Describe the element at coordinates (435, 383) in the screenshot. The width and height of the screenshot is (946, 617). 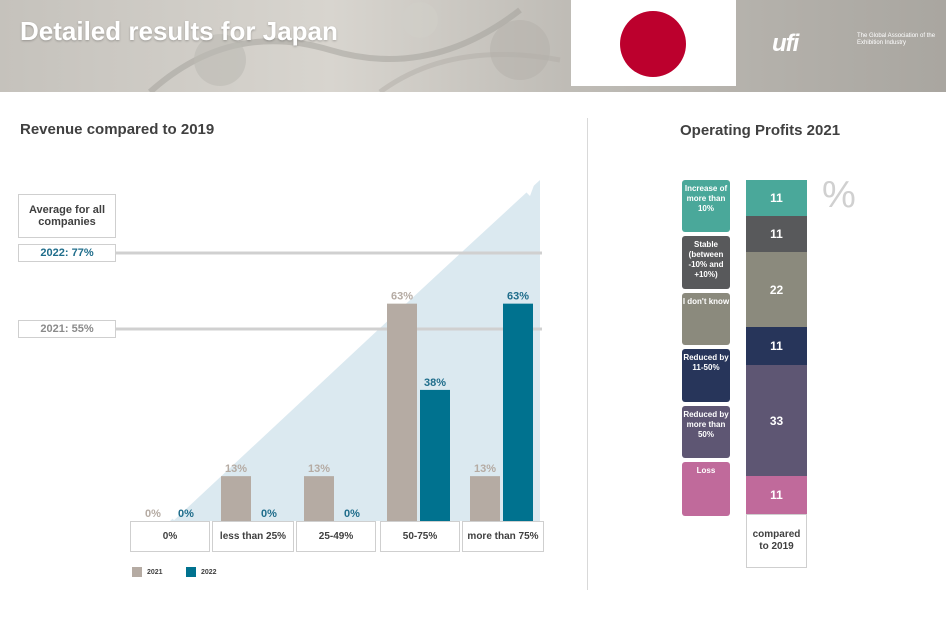
I see `data-label-2022-3: 38%` at that location.